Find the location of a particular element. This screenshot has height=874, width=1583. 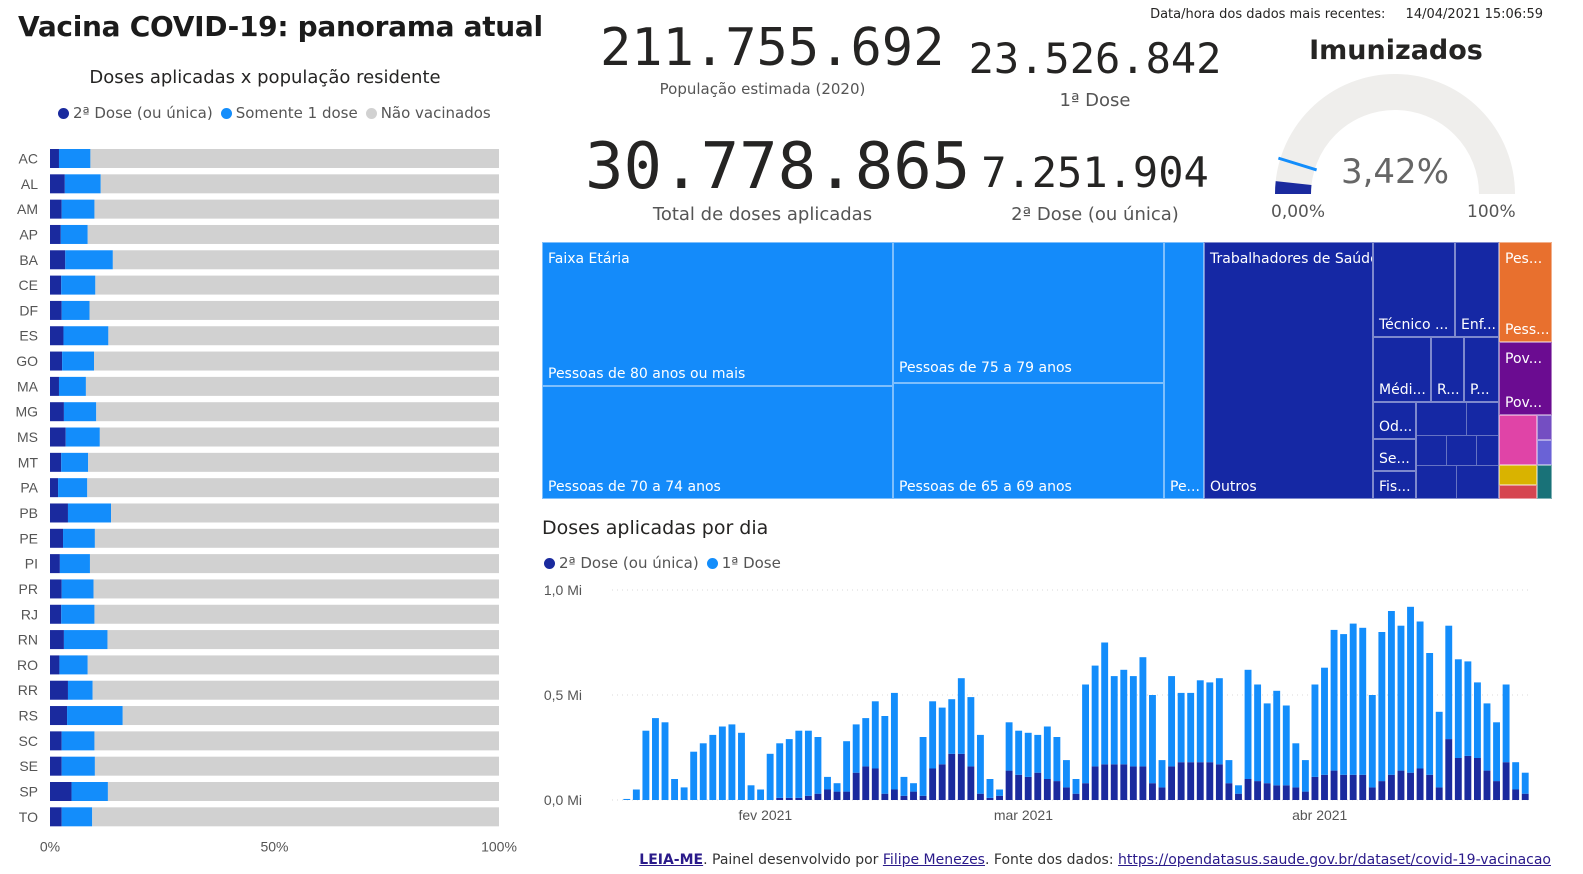

treemap-cell-small-groups is located at coordinates (1457, 450).